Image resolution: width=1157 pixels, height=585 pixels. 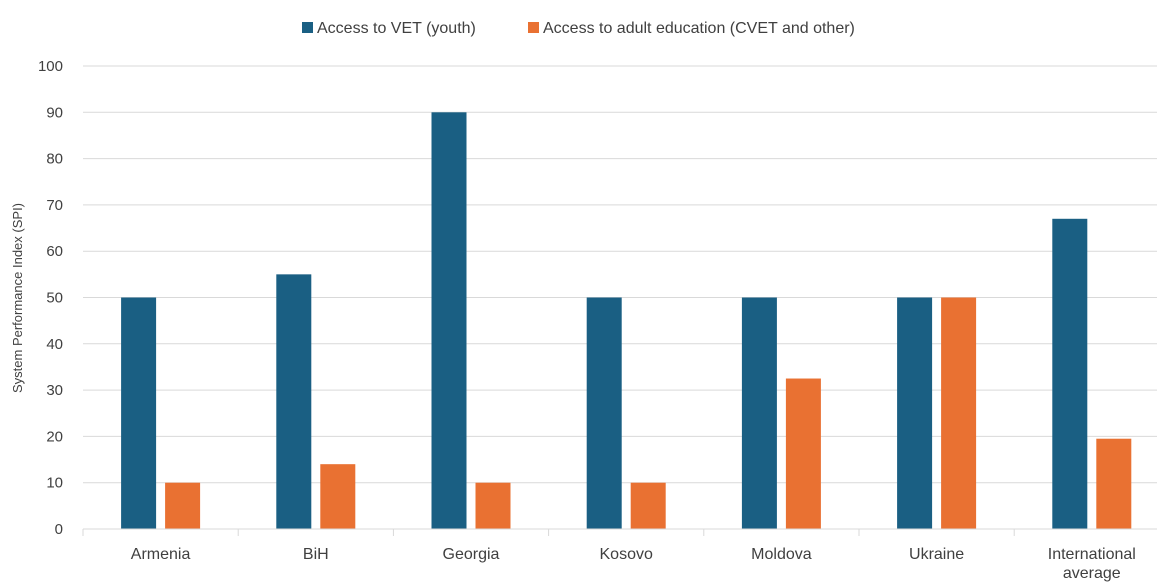 I want to click on y-tick-label: 10, so click(x=54, y=483).